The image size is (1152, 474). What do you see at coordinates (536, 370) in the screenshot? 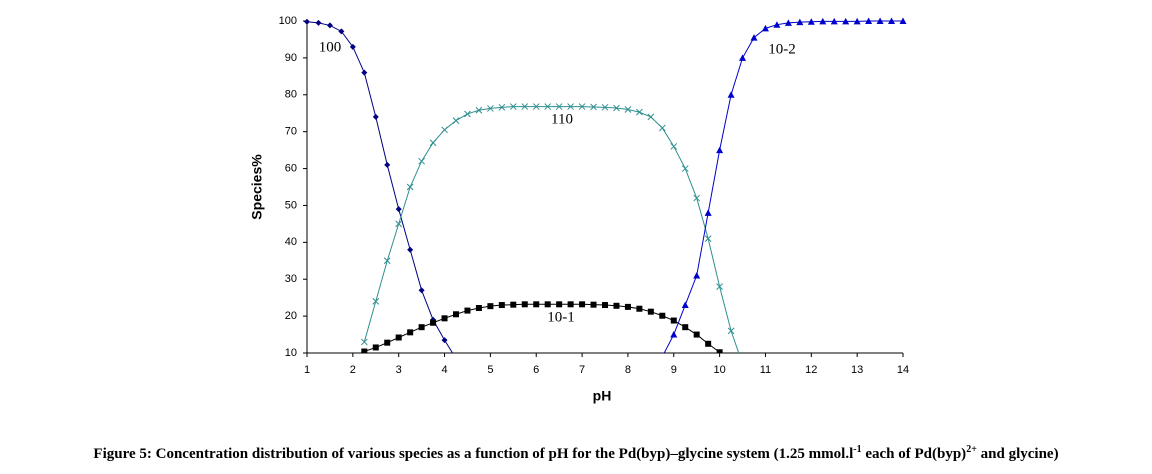
I see `x-tick-label: 6` at bounding box center [536, 370].